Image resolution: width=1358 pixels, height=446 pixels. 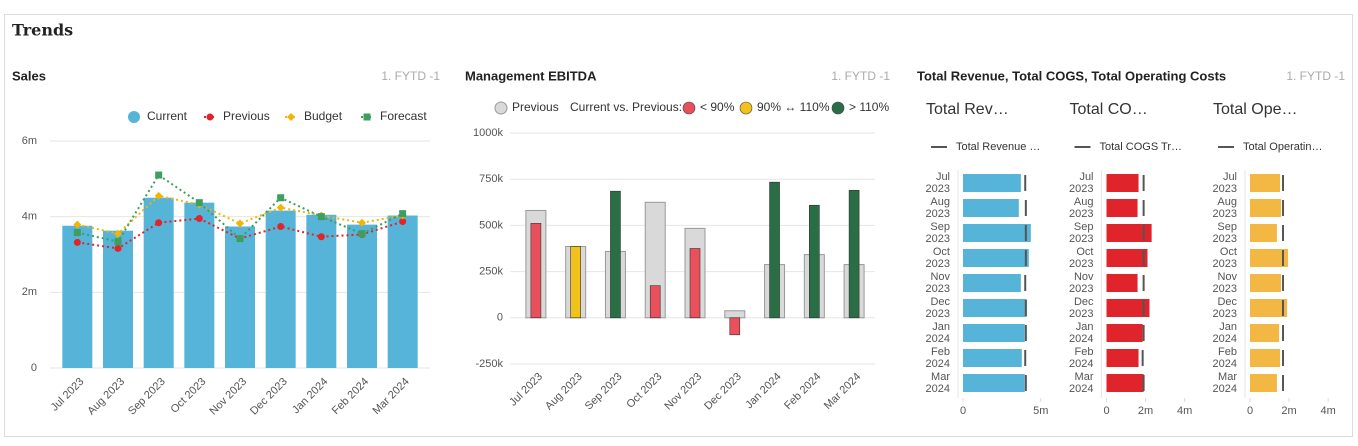 I want to click on x-tick-label: Oct 2023, so click(x=644, y=391).